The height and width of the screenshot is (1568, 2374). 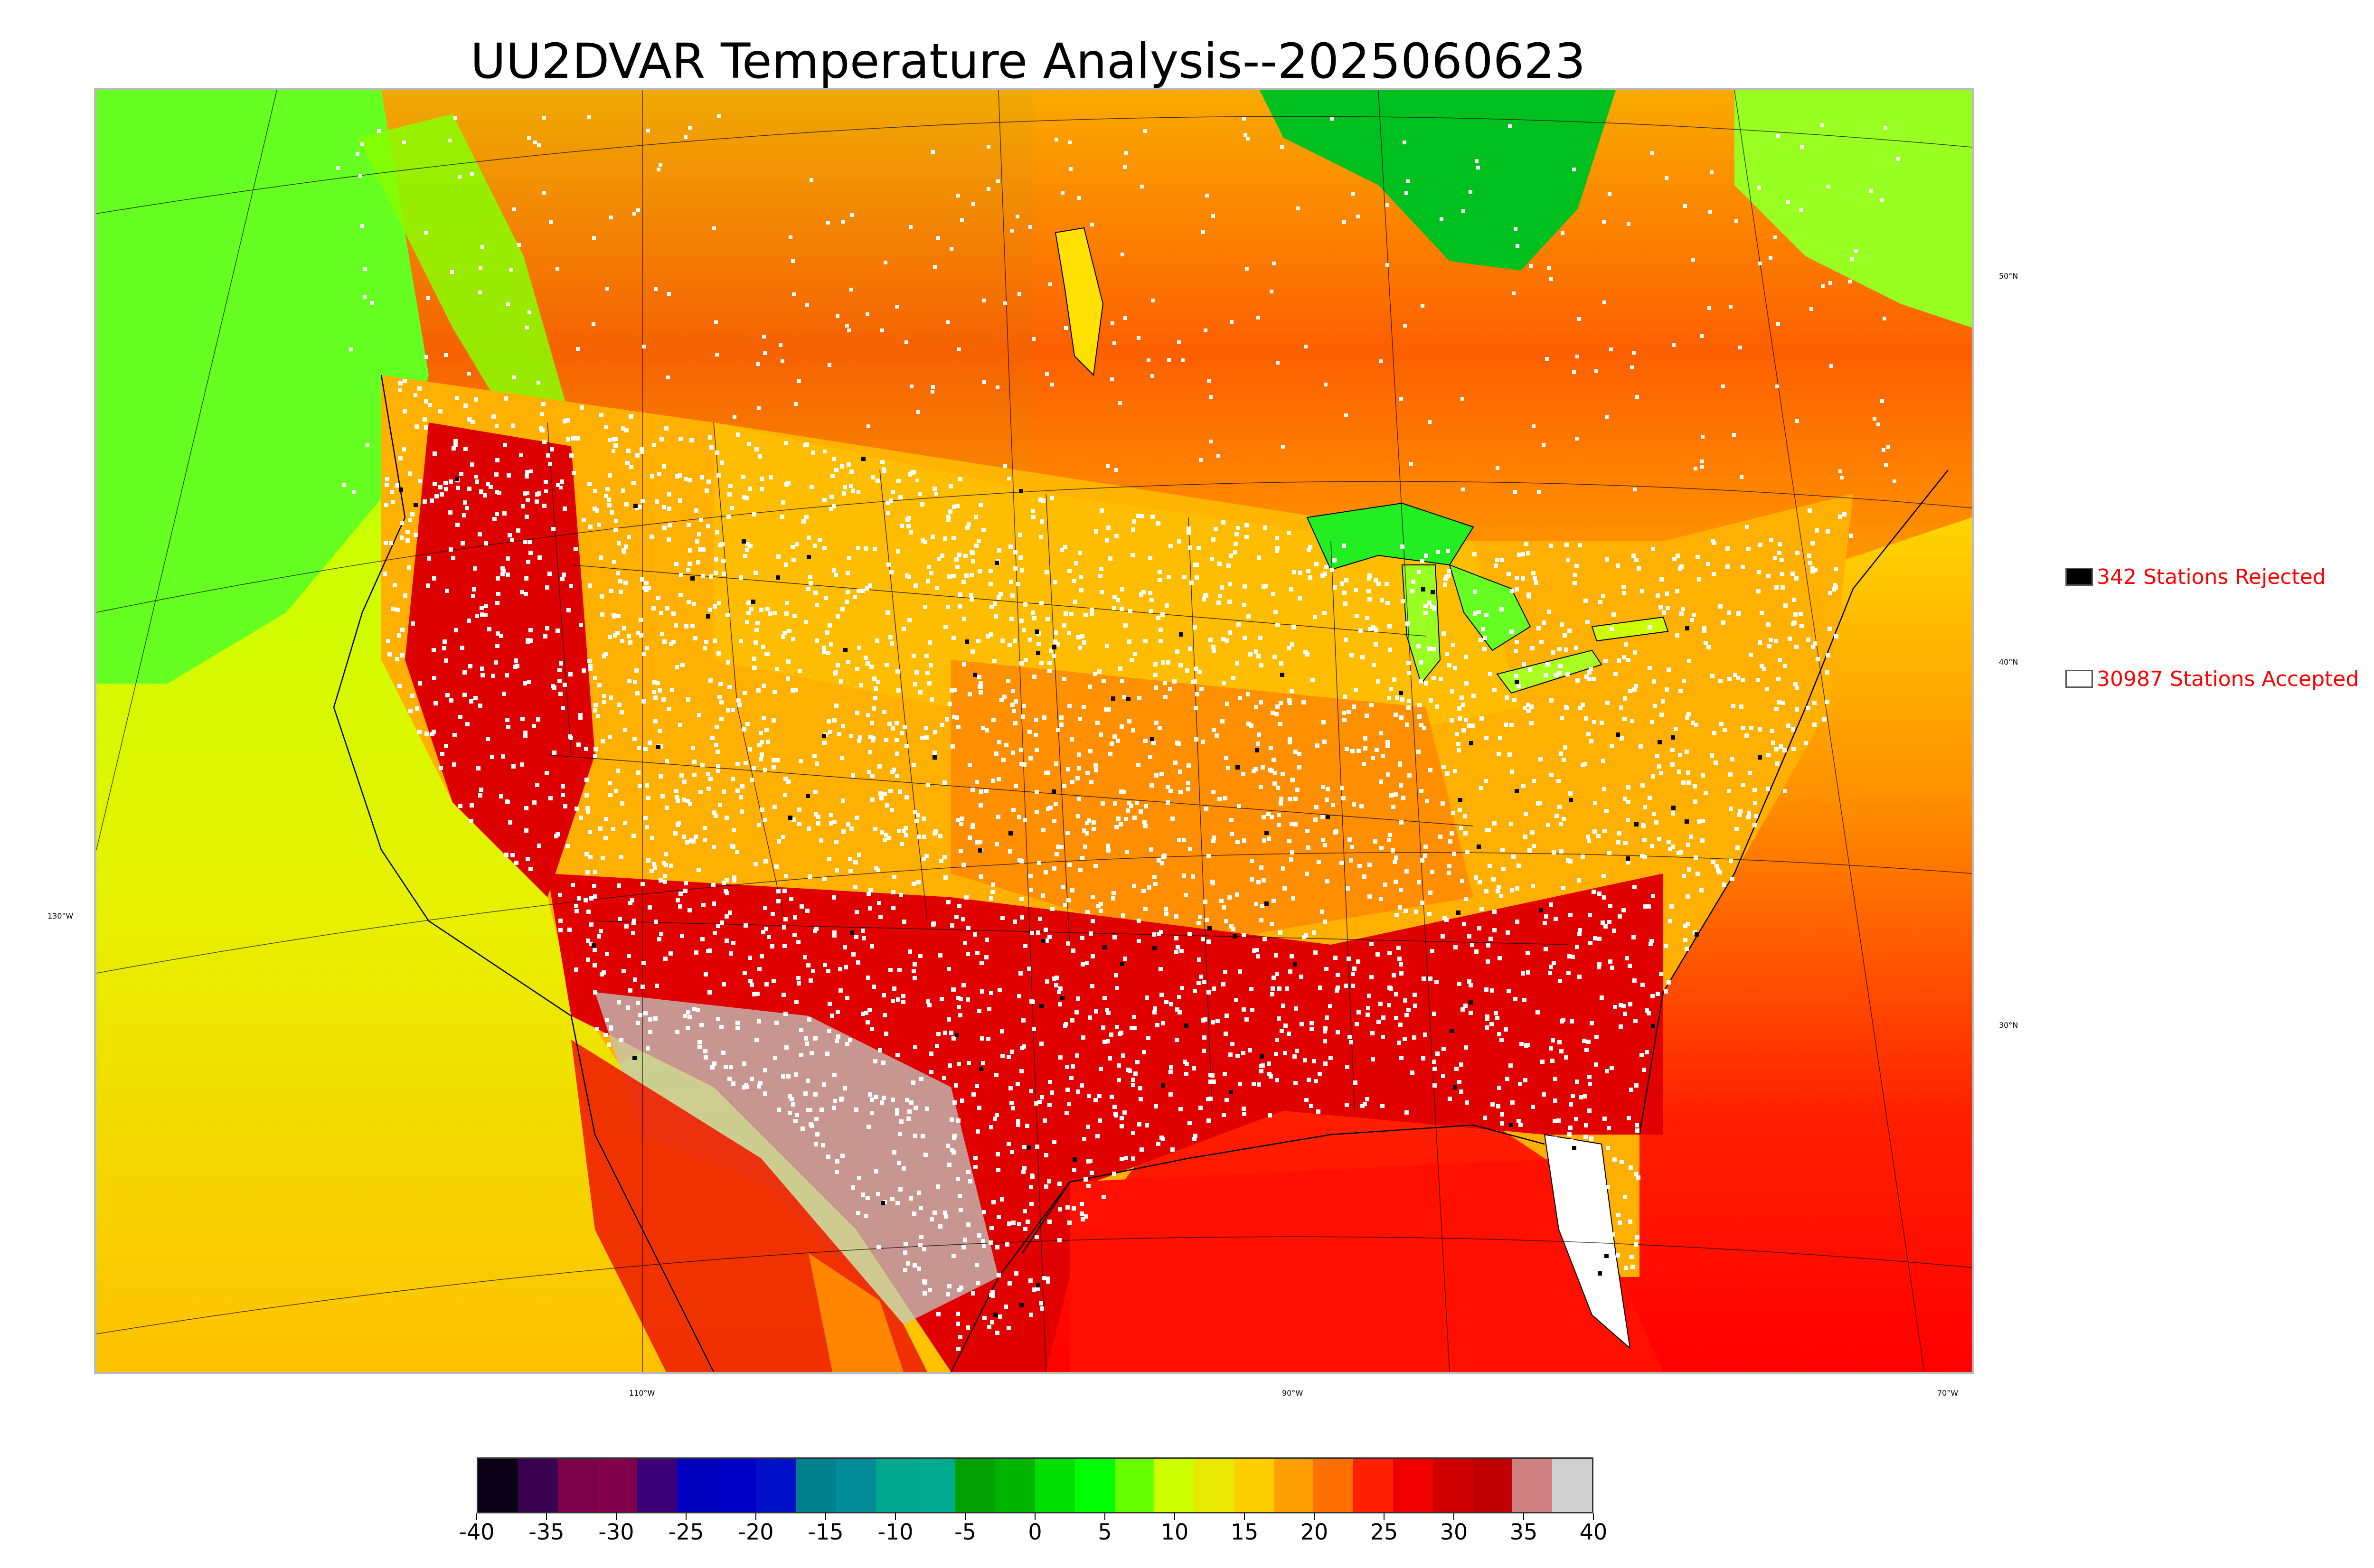 I want to click on lat-label-40n: 40°N, so click(x=2008, y=662).